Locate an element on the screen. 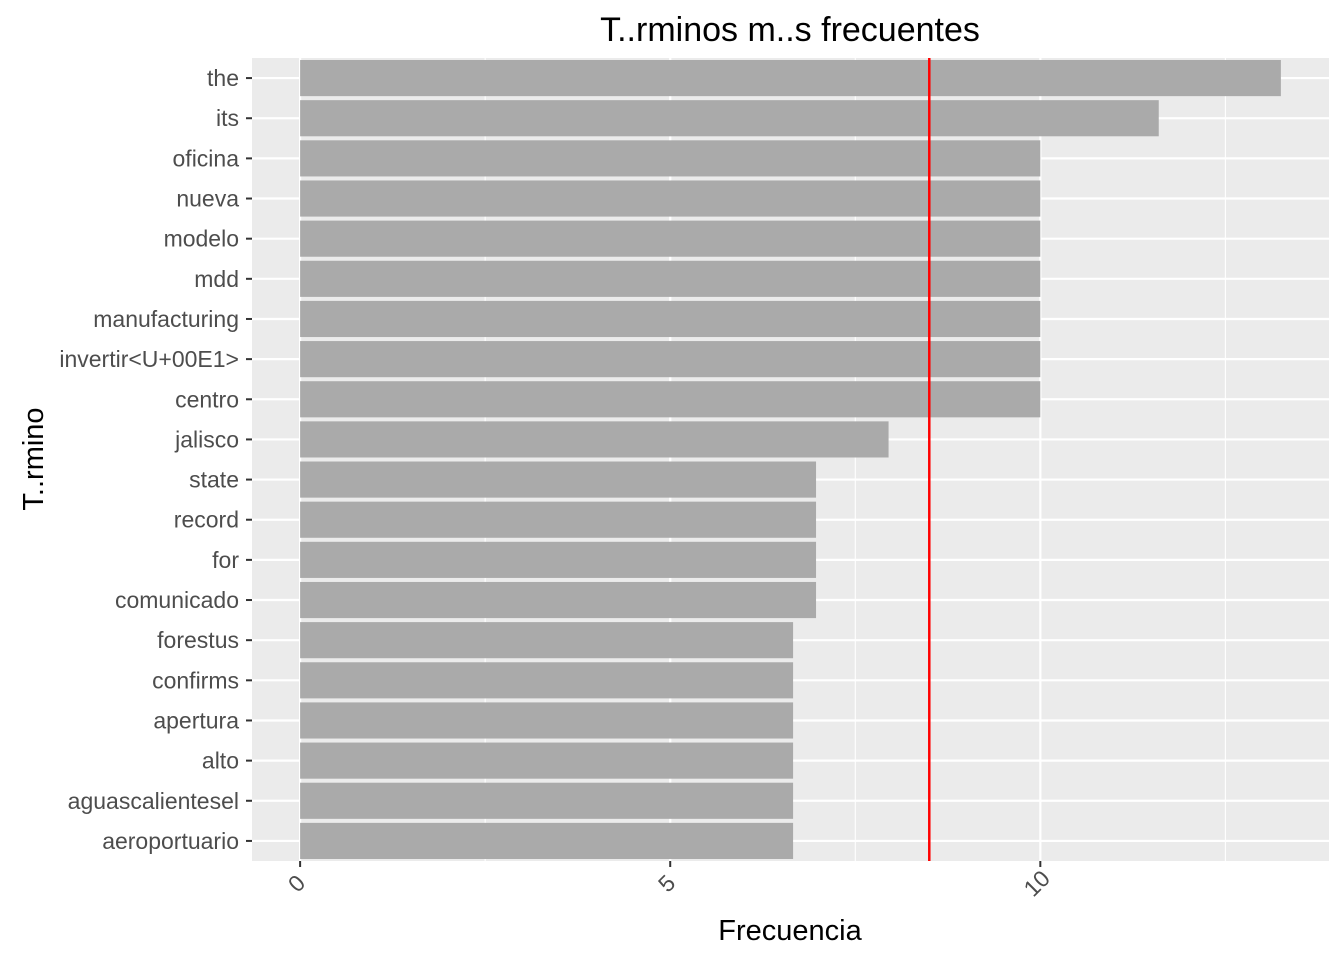 The image size is (1344, 960). y-tick-label: aeroportuario is located at coordinates (170, 841).